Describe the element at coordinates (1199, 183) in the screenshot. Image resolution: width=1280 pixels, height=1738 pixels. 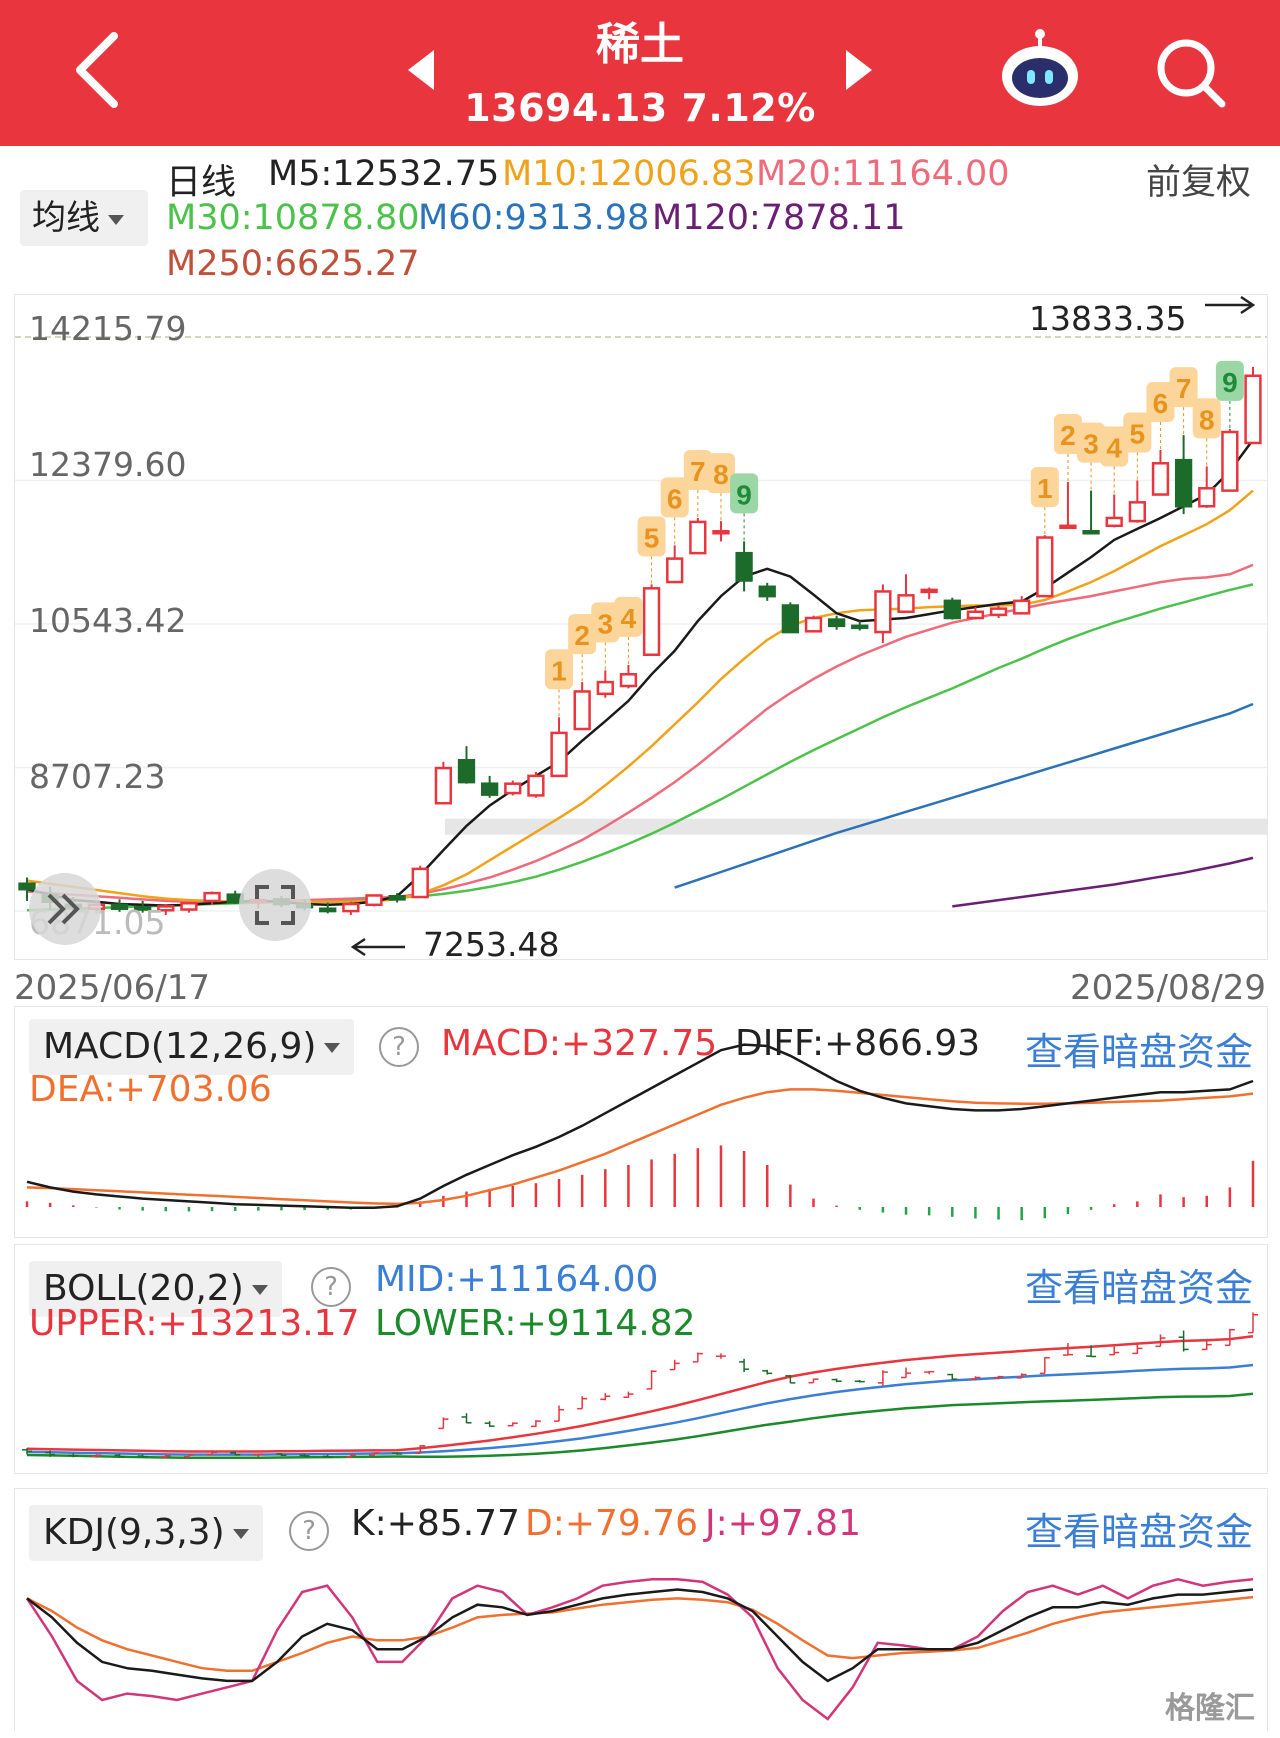
I see `adjust-mode: 前复权` at that location.